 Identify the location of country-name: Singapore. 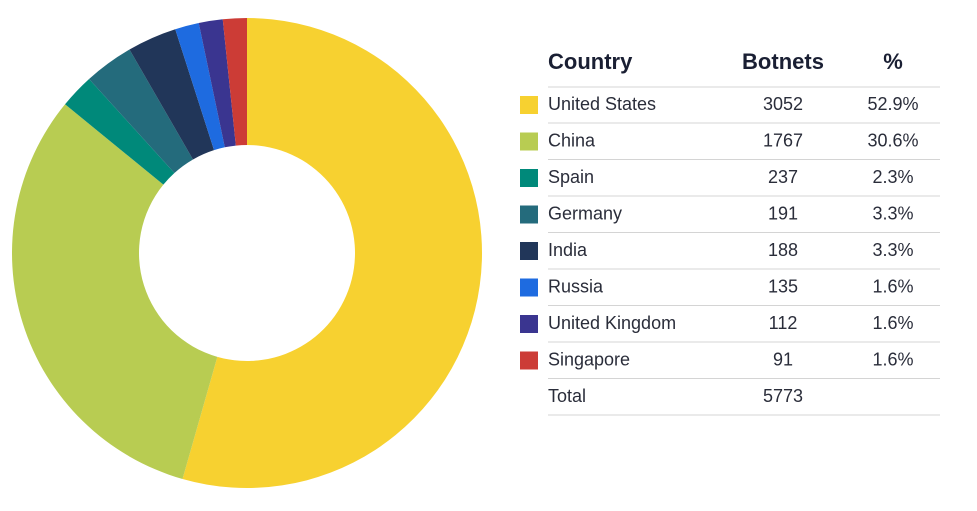
(589, 359).